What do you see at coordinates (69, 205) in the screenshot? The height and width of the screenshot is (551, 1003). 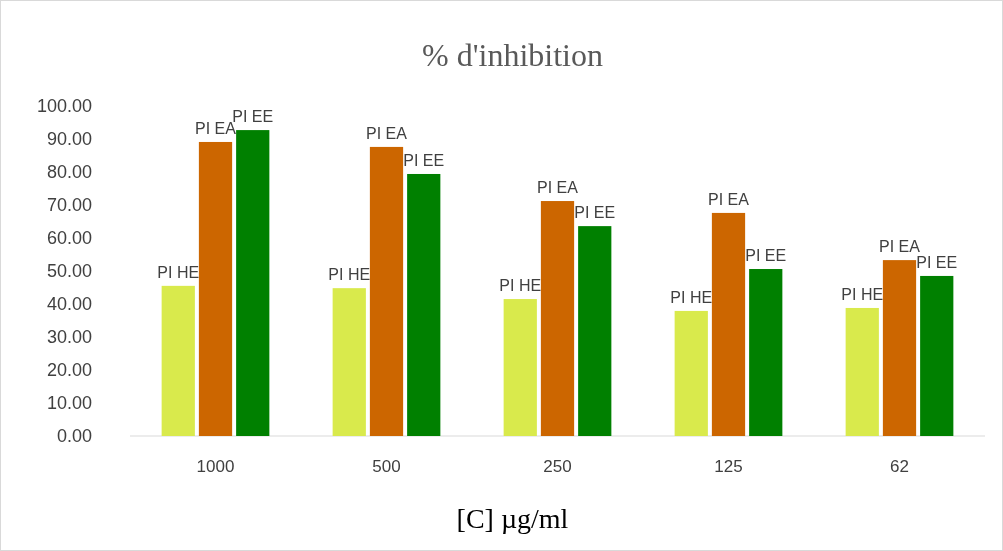 I see `y-tick-label: 70.00` at bounding box center [69, 205].